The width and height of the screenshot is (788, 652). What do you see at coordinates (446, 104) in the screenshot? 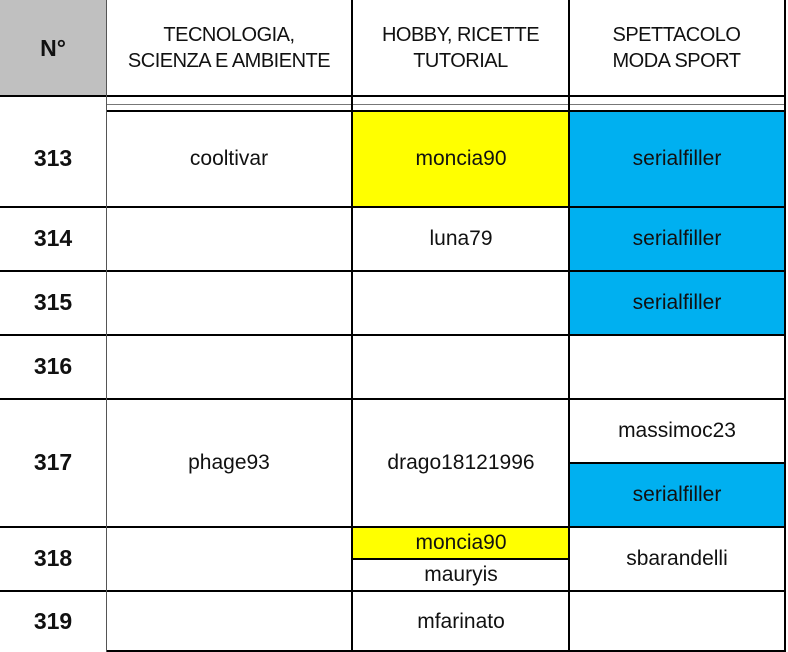
I see `header-gap-line` at bounding box center [446, 104].